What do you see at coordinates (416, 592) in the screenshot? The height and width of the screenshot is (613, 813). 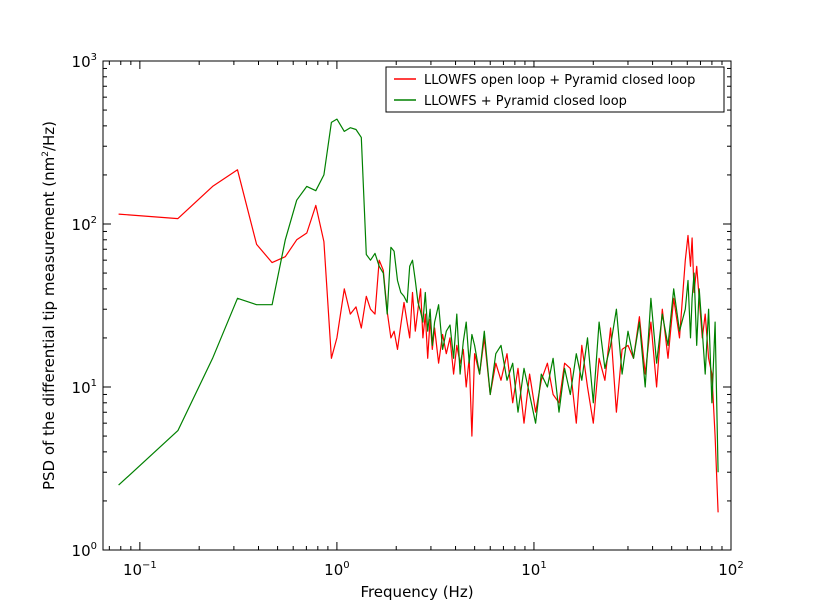 I see `x-axis-label: Frequency (Hz)` at bounding box center [416, 592].